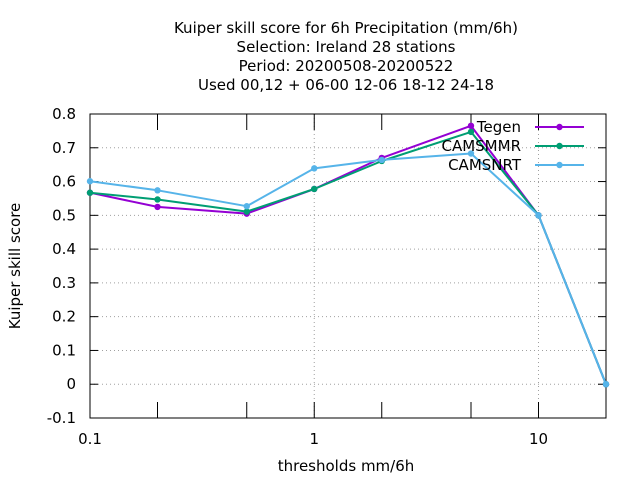 The height and width of the screenshot is (480, 640). I want to click on y-tick-label: -0.1, so click(61, 418).